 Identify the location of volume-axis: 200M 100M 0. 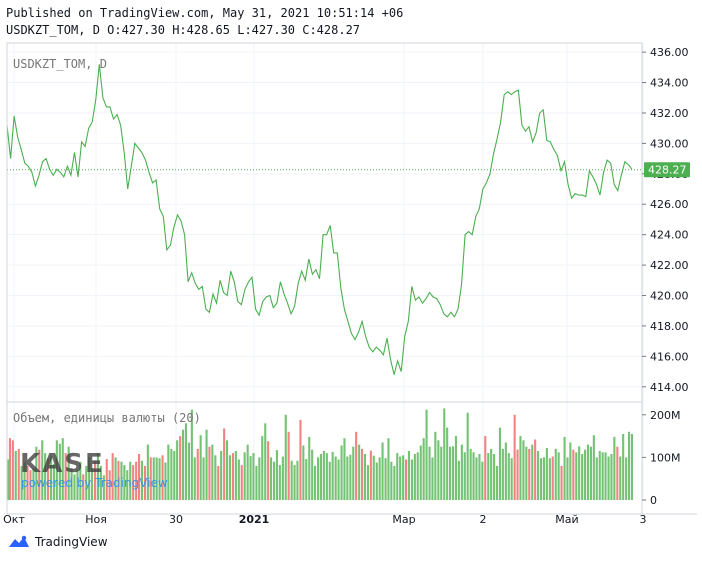
(661, 458).